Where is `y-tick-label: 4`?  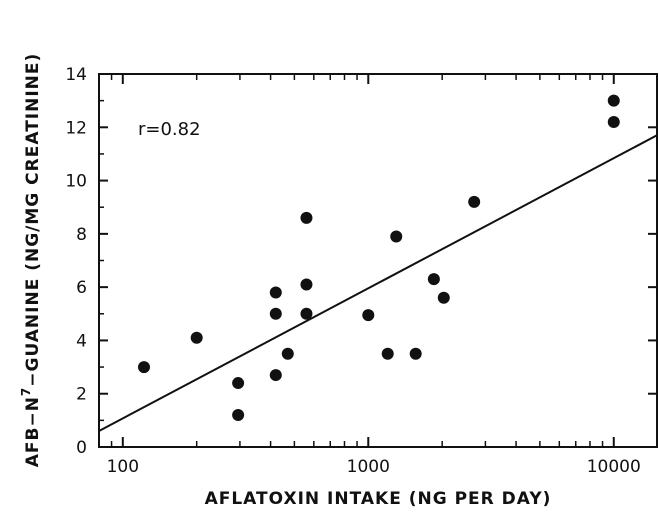
y-tick-label: 4 is located at coordinates (81, 341).